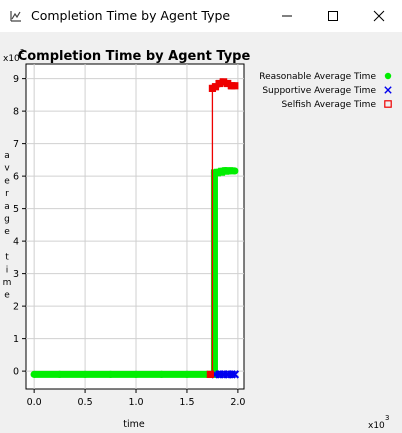  Describe the element at coordinates (16, 307) in the screenshot. I see `y-tick-label: 2` at that location.